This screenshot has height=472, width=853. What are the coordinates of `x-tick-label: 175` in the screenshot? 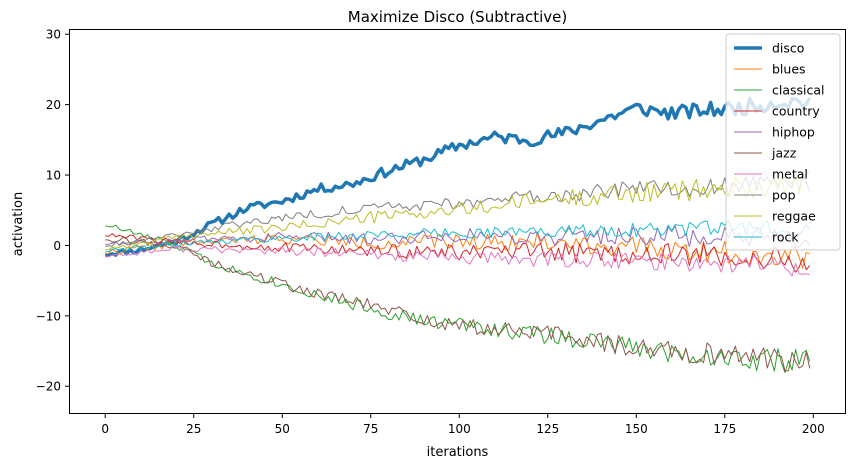 It's located at (724, 429).